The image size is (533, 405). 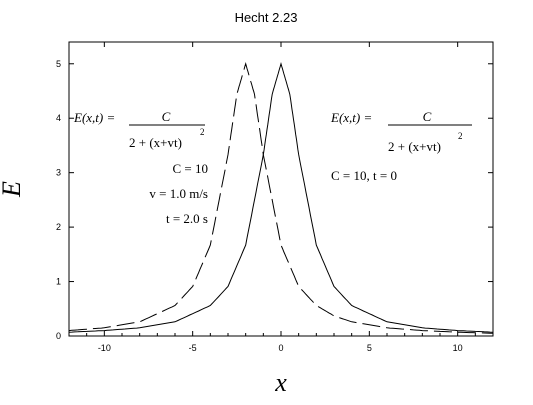 I want to click on x-tick-label: -5, so click(x=193, y=348).